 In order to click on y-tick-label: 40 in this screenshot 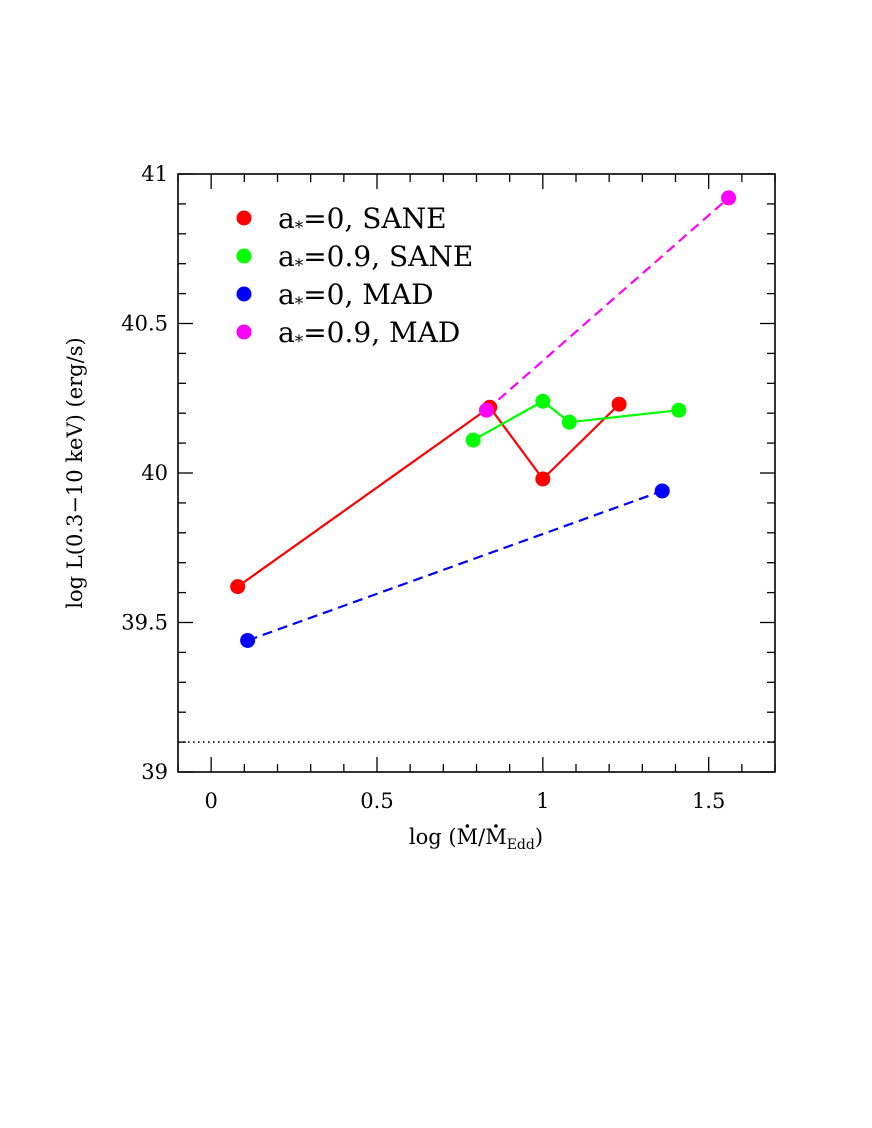, I will do `click(154, 473)`.